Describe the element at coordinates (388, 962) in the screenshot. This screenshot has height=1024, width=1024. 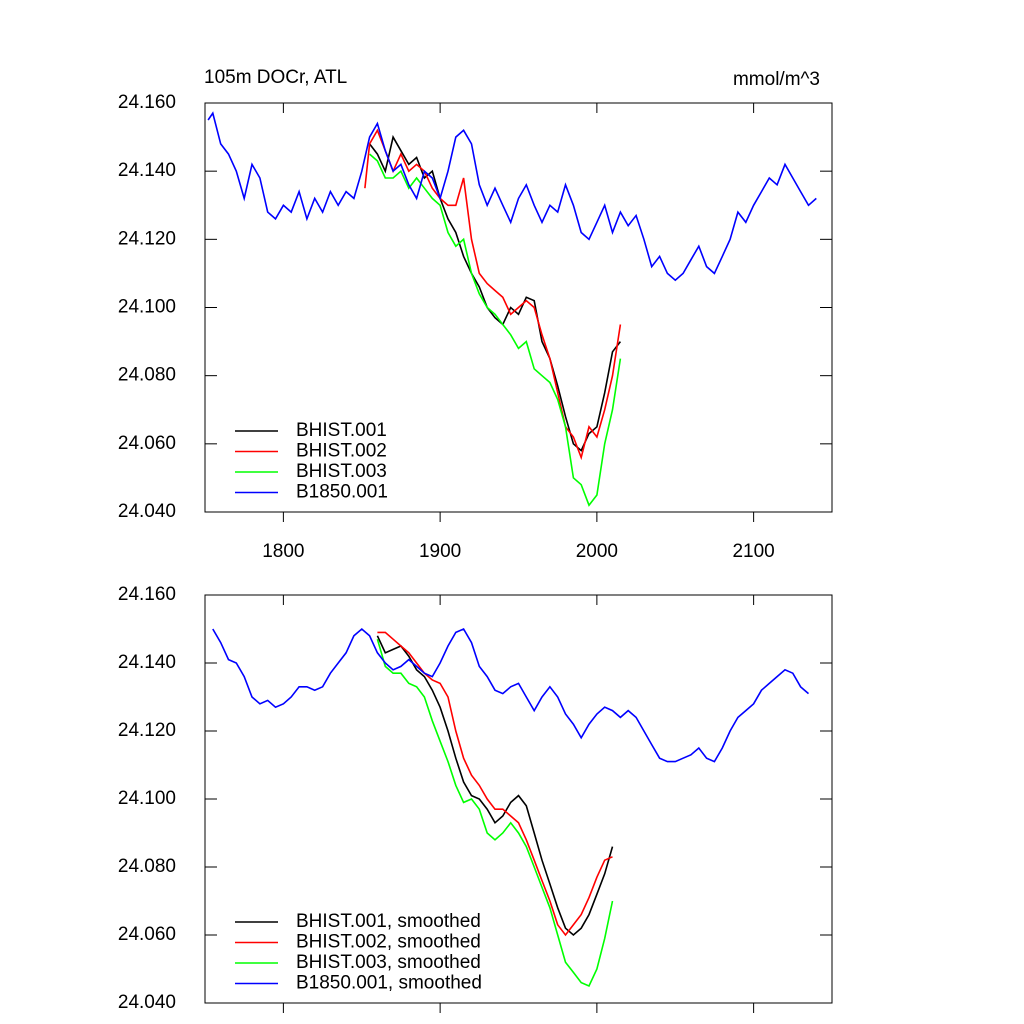
I see `legend-label: BHIST.003, smoothed` at that location.